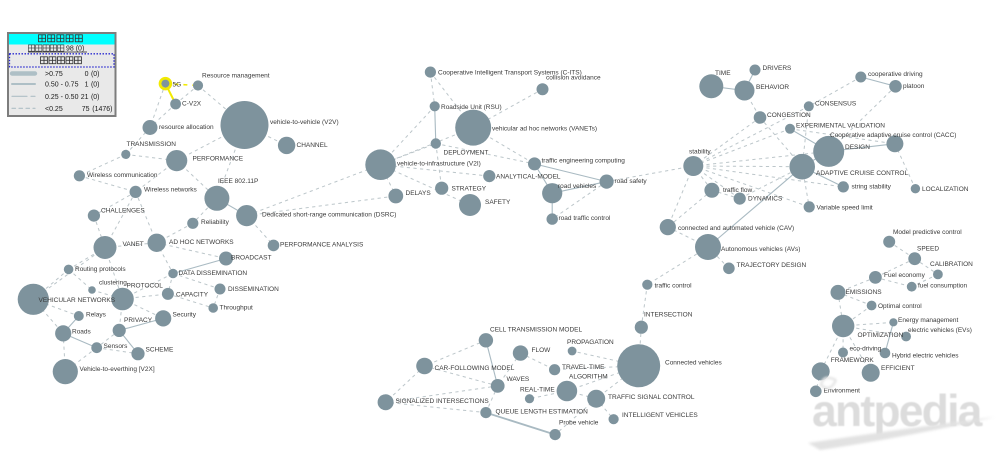 This screenshot has width=1000, height=468. Describe the element at coordinates (778, 68) in the screenshot. I see `svg-text: DRIVERS` at that location.